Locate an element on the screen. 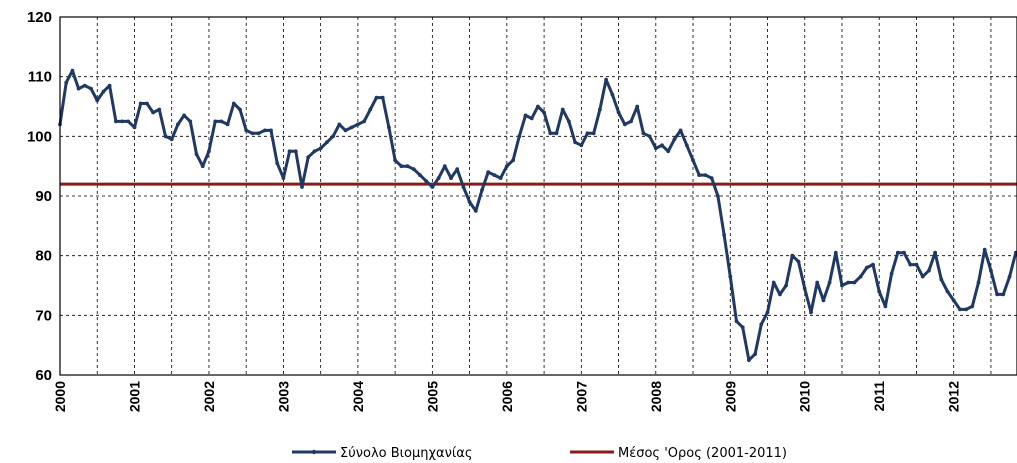 Image resolution: width=1017 pixels, height=463 pixels. x-tick-label: 2008 is located at coordinates (656, 396).